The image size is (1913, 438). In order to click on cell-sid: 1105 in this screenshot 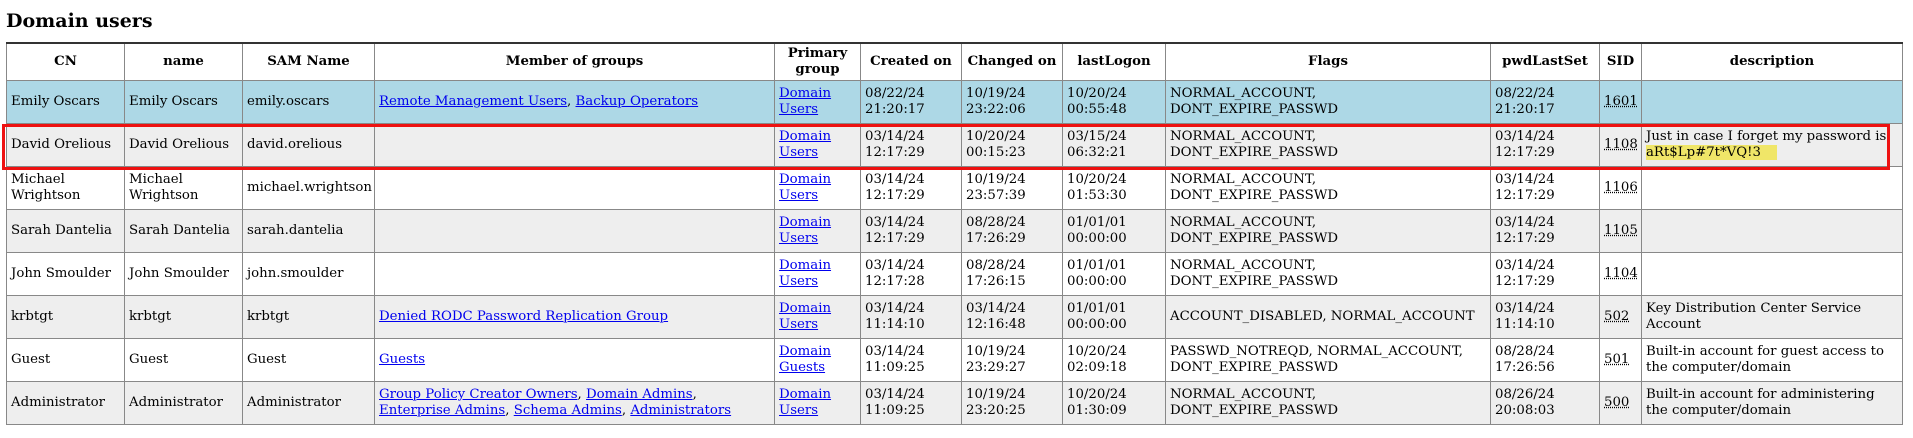, I will do `click(1620, 231)`.